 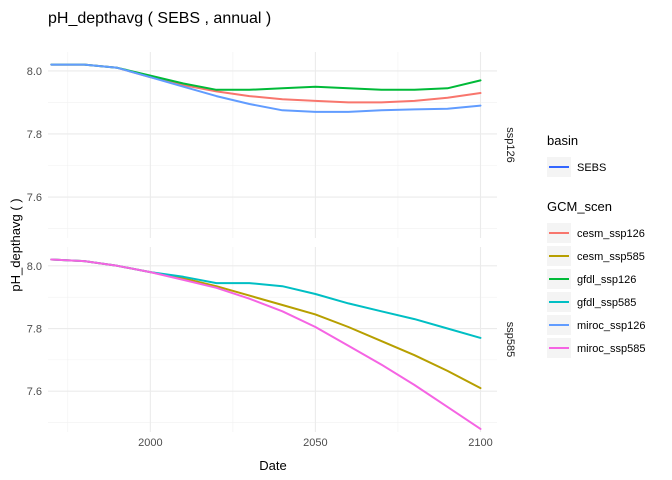 I want to click on y-axis-title: pH_depthavg ( ), so click(x=15, y=244).